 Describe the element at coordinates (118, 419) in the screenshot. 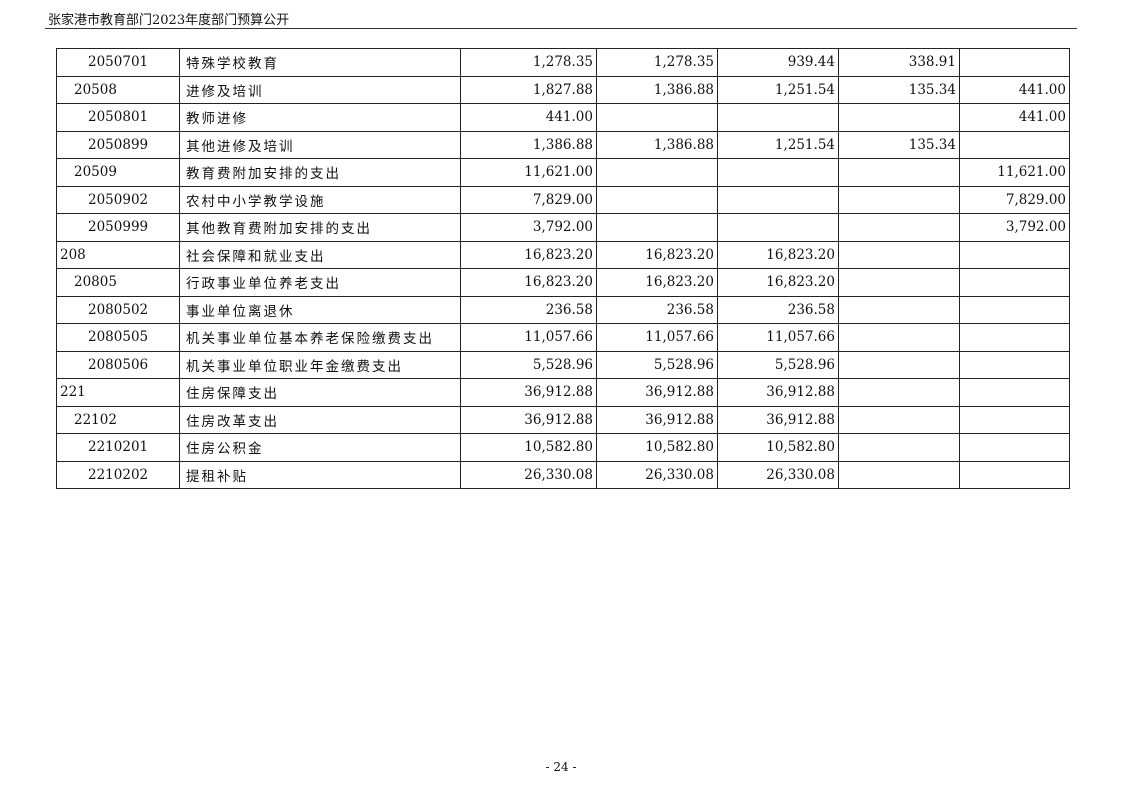

I see `subject-code: 22102` at that location.